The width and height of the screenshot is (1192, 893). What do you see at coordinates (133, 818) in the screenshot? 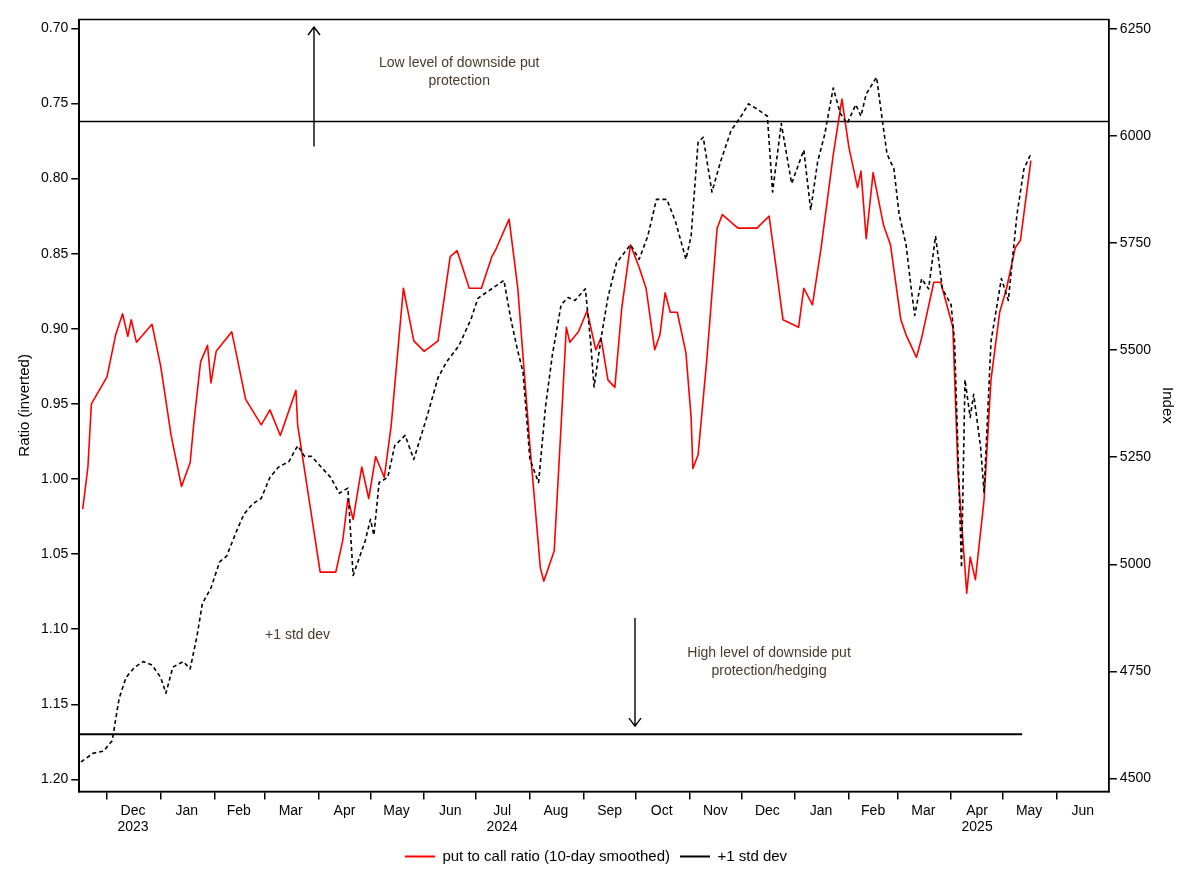
I see `x-tick-label: Dec 2023` at bounding box center [133, 818].